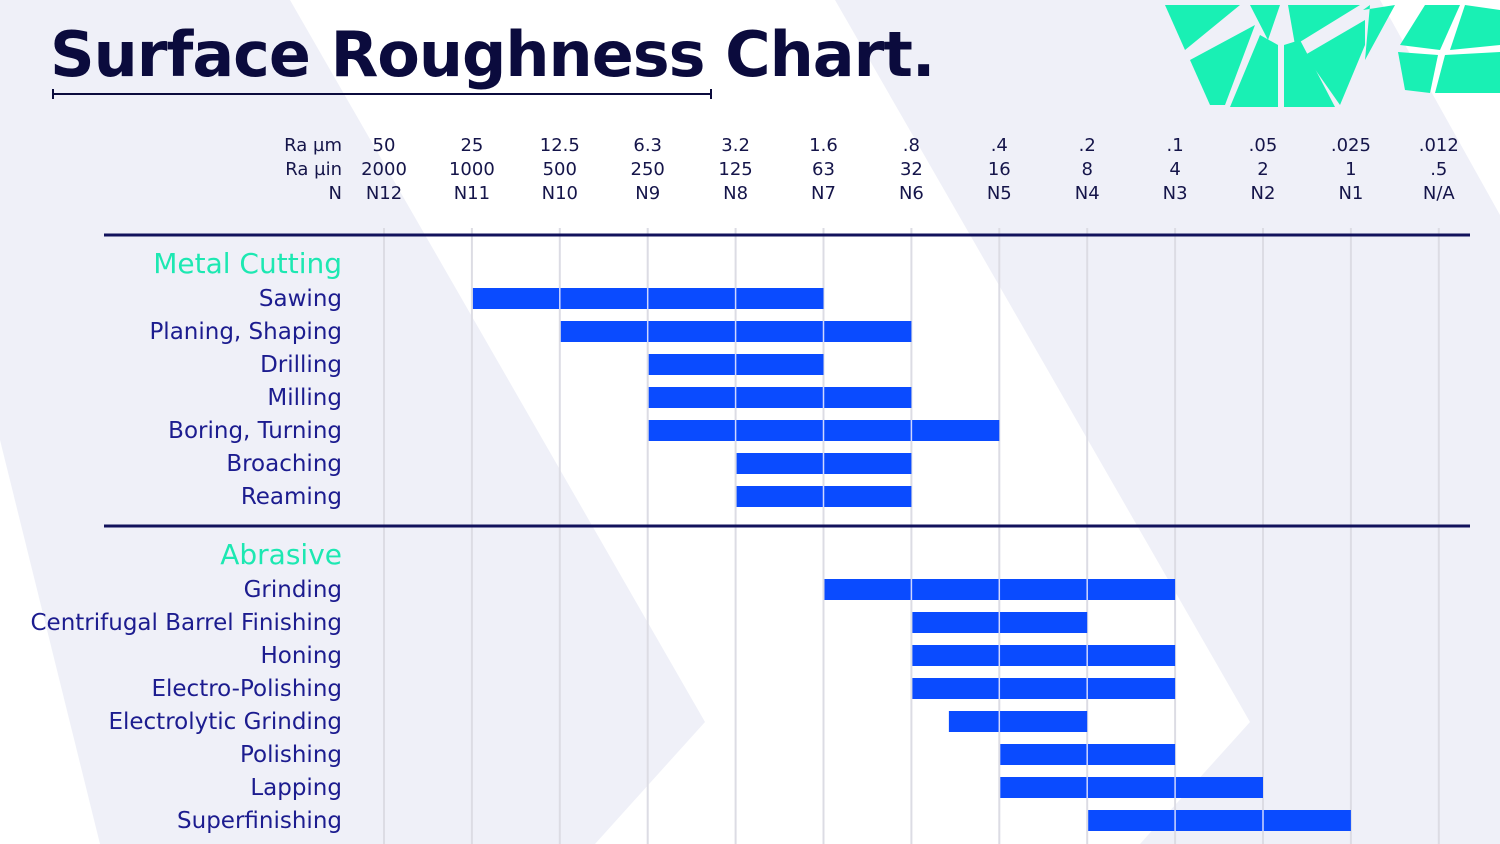 The image size is (1500, 844). What do you see at coordinates (1332, 56) in the screenshot?
I see `logo-icon` at bounding box center [1332, 56].